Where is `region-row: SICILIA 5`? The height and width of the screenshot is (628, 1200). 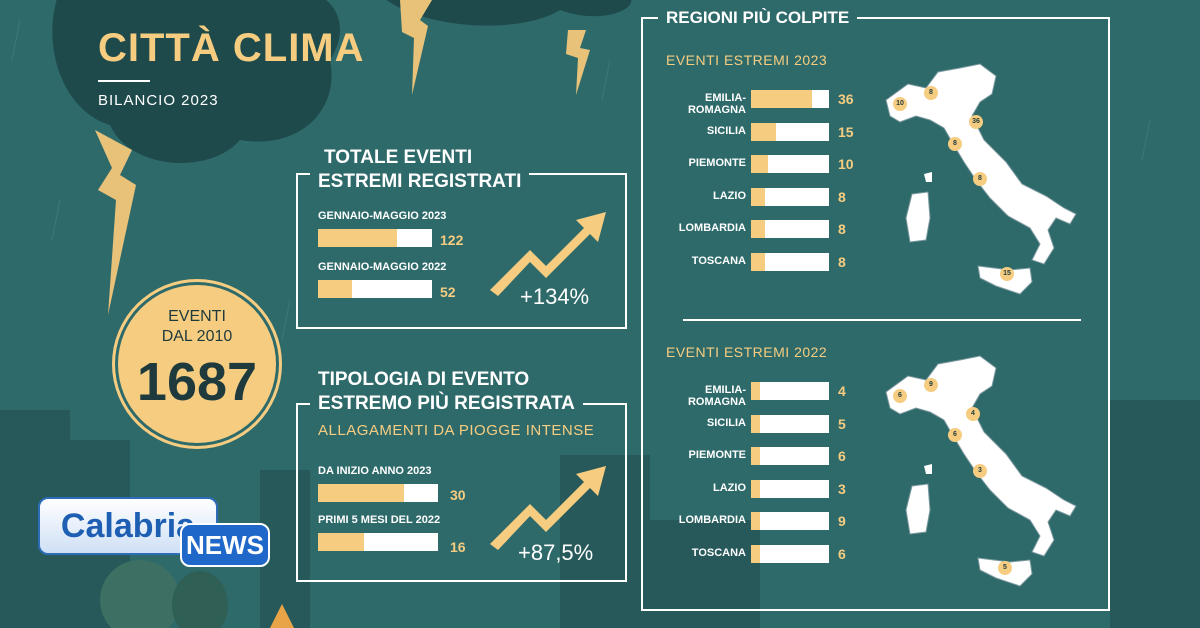 region-row: SICILIA 5 is located at coordinates (766, 423).